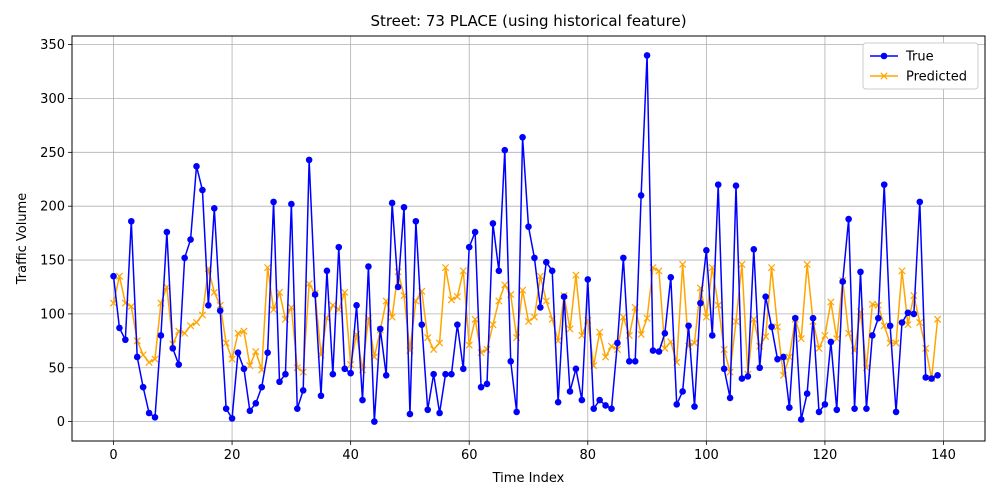 The image size is (1000, 500). What do you see at coordinates (469, 455) in the screenshot?
I see `x-tick-label: 60` at bounding box center [469, 455].